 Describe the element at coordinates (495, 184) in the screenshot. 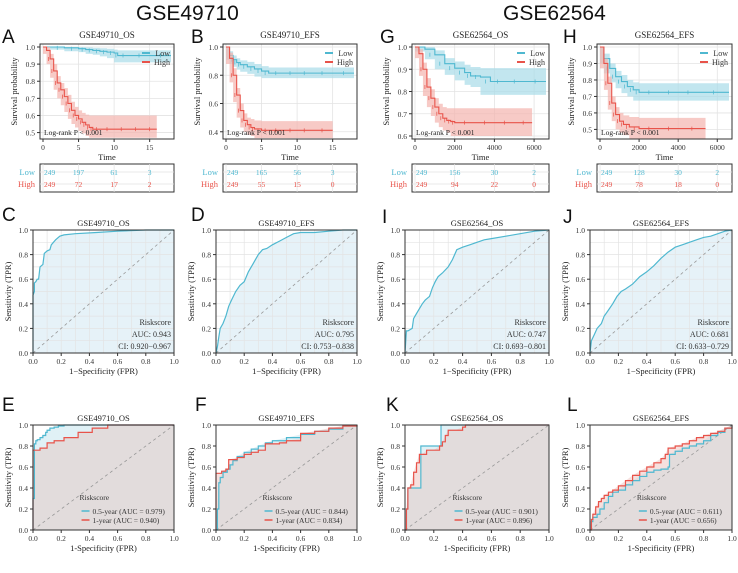

I see `risk-value: 22` at that location.